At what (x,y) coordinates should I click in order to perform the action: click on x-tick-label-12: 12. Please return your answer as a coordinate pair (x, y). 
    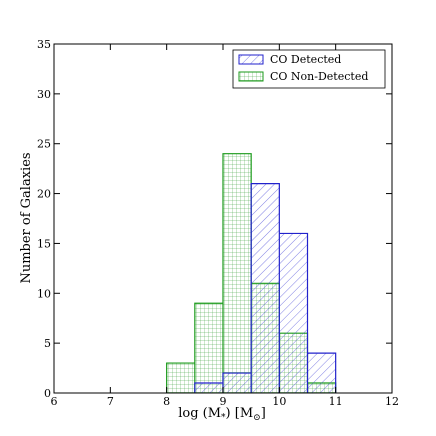
    Looking at the image, I should click on (392, 401).